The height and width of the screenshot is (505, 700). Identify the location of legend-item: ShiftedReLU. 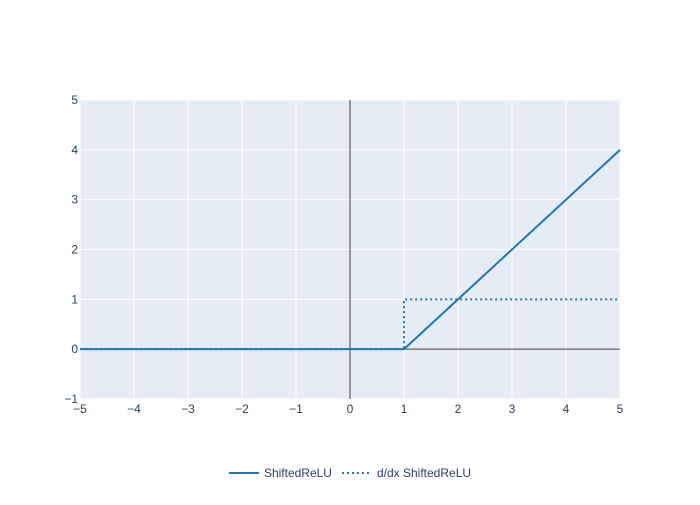
(280, 473).